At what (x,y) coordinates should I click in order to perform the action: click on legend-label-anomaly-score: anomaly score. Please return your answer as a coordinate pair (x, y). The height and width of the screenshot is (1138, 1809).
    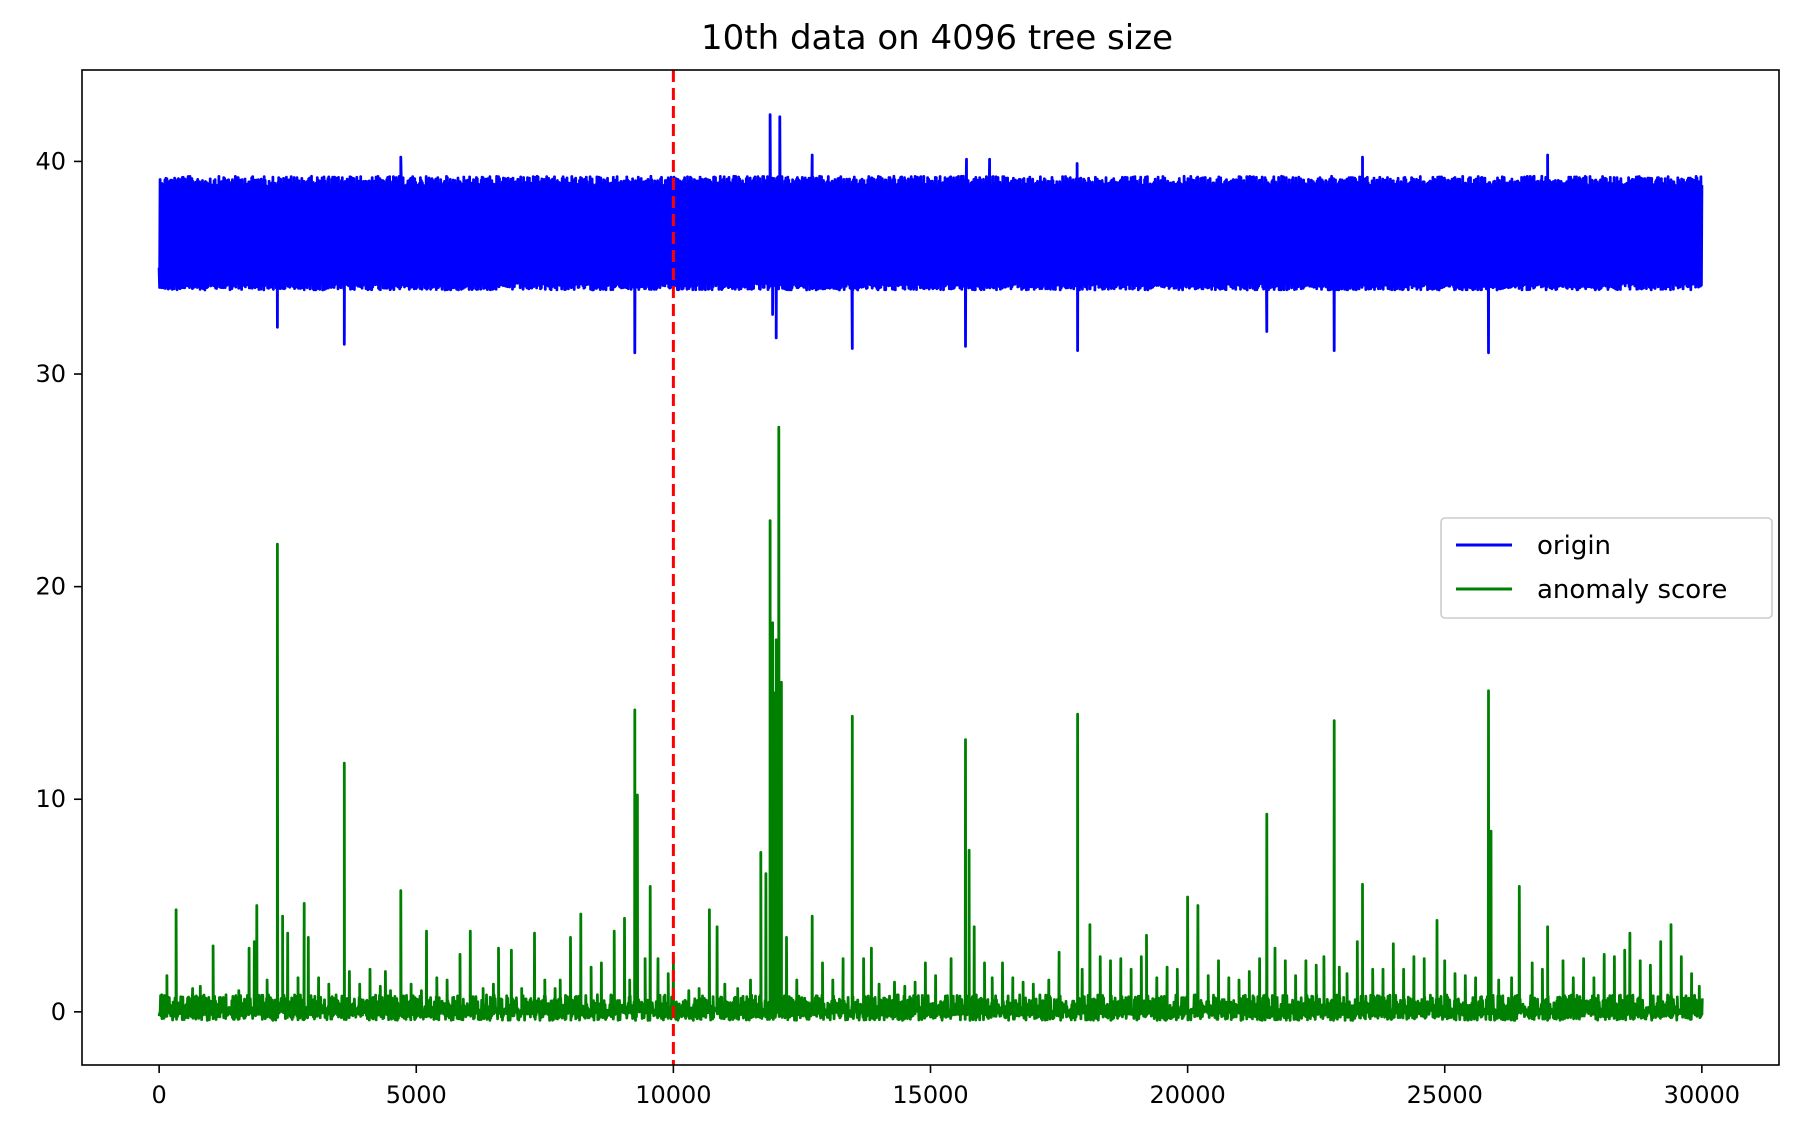
    Looking at the image, I should click on (1632, 590).